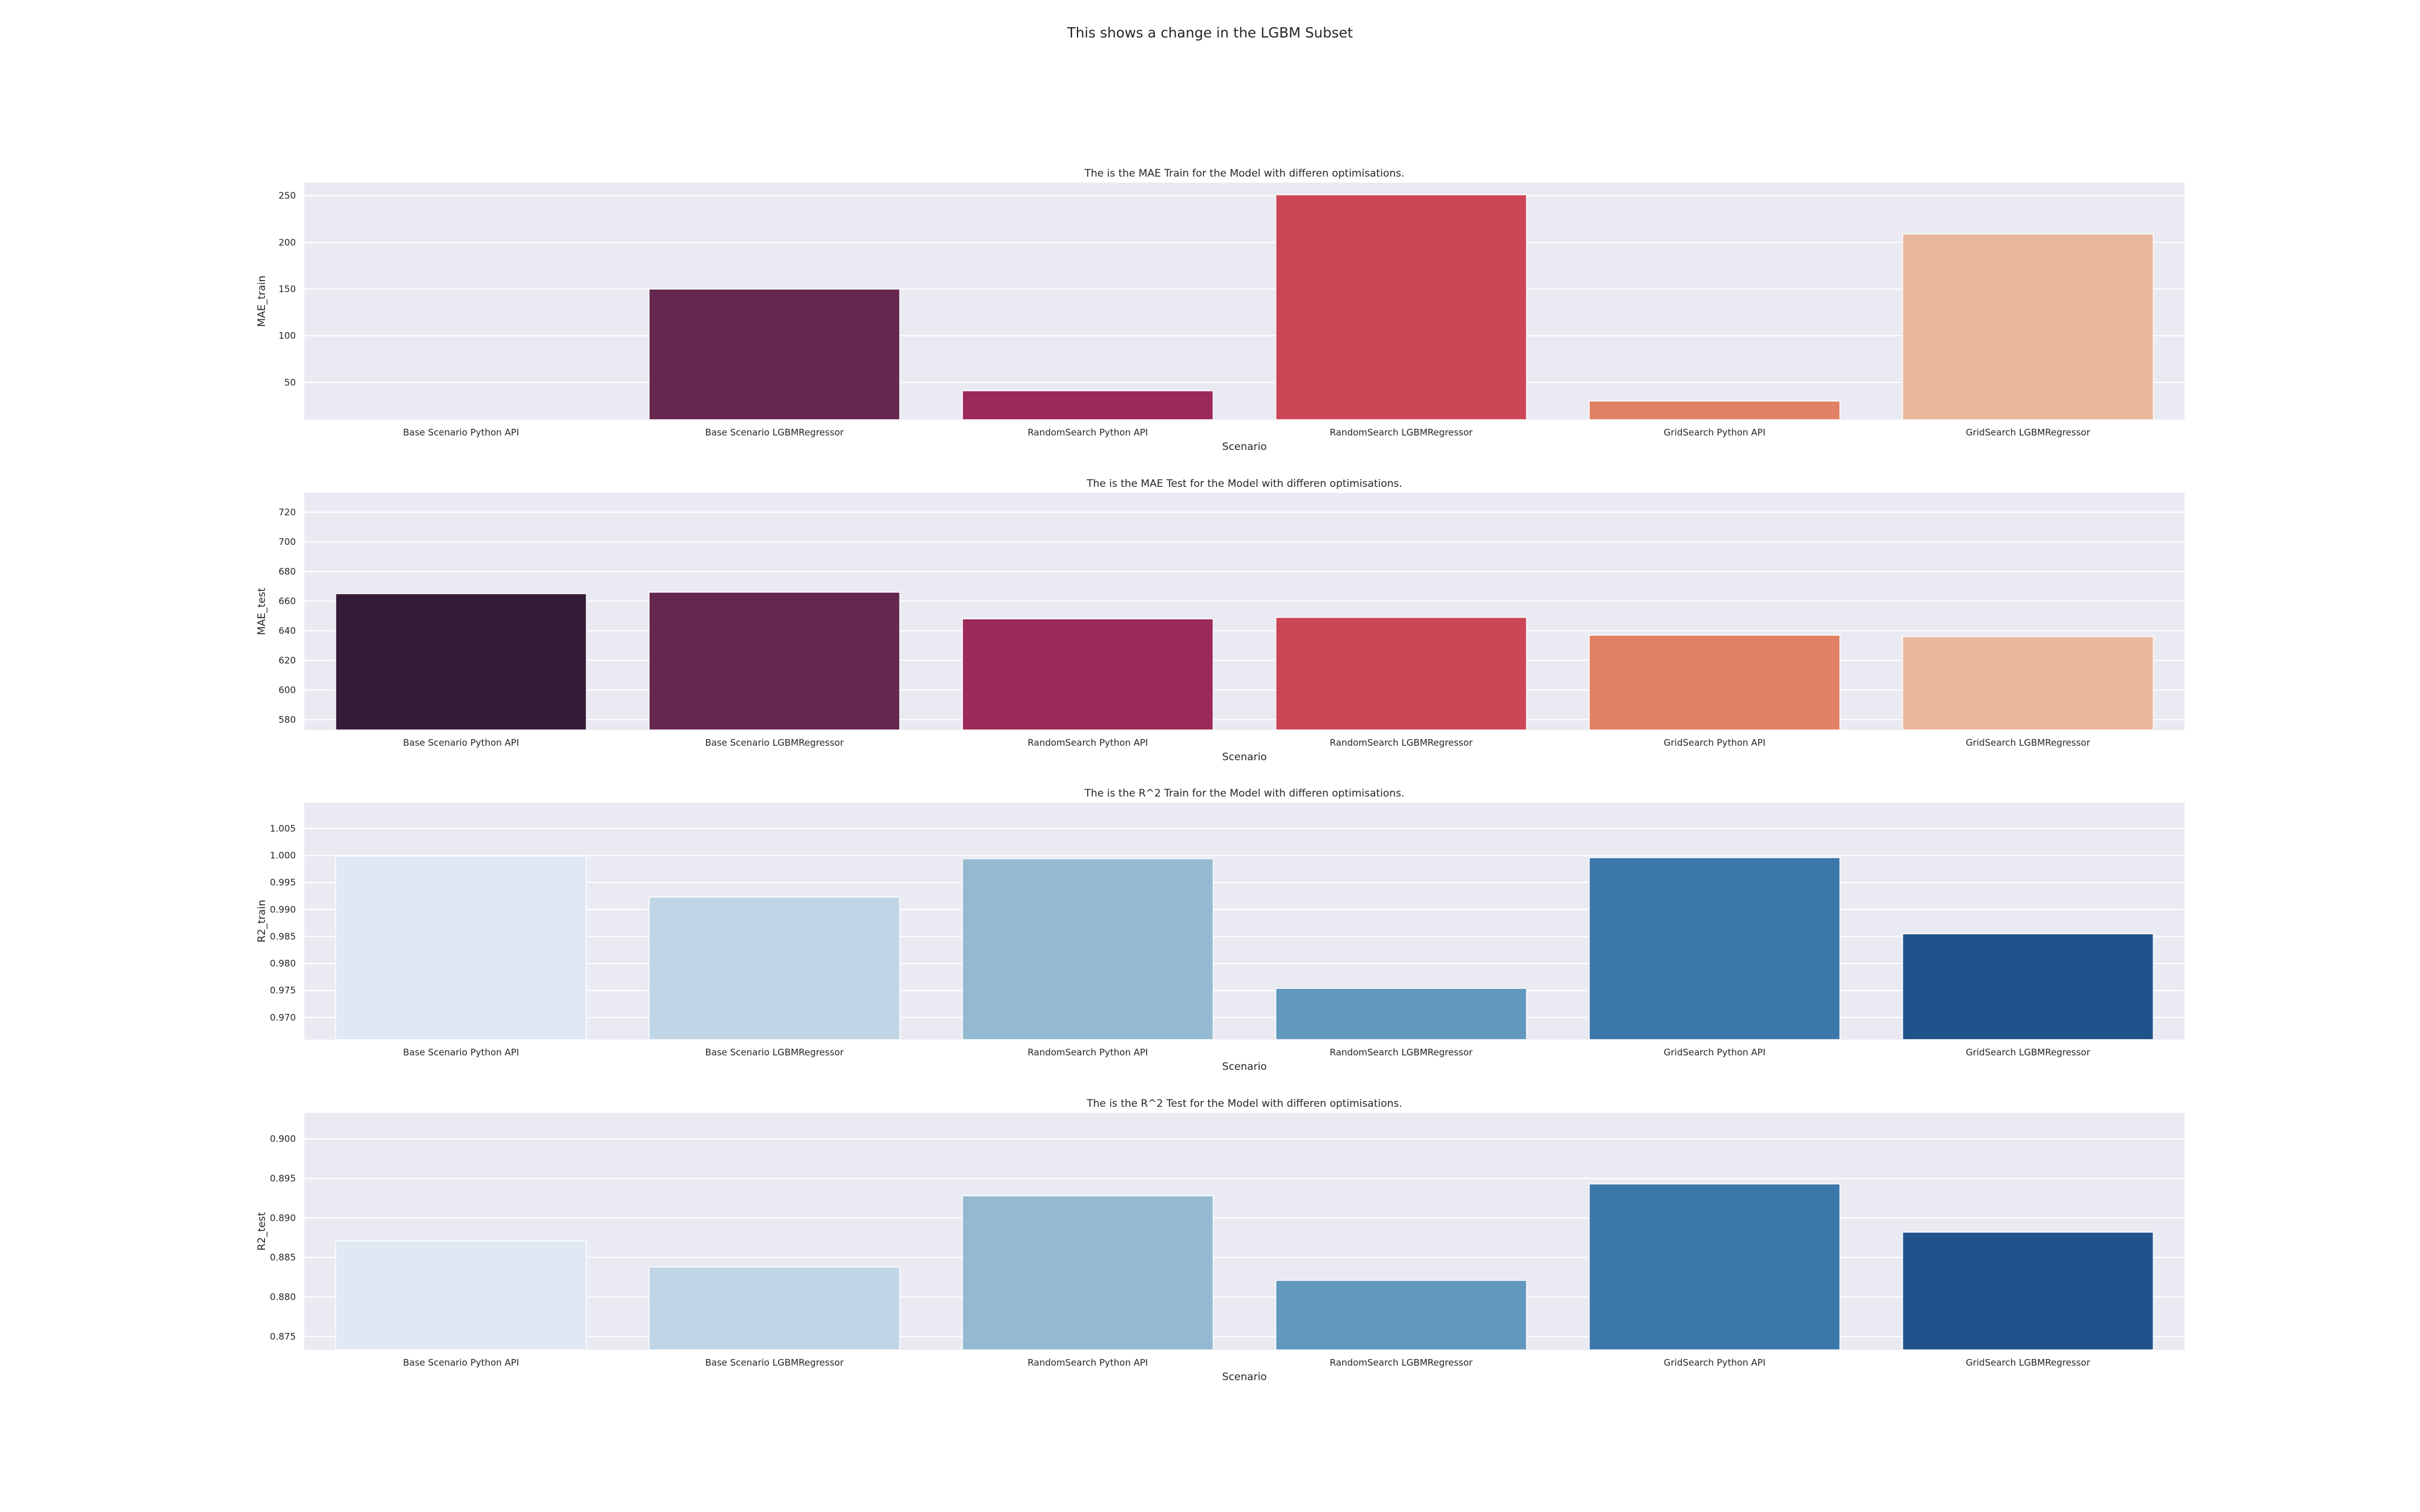  I want to click on y-tick-label: 0.895, so click(283, 1178).